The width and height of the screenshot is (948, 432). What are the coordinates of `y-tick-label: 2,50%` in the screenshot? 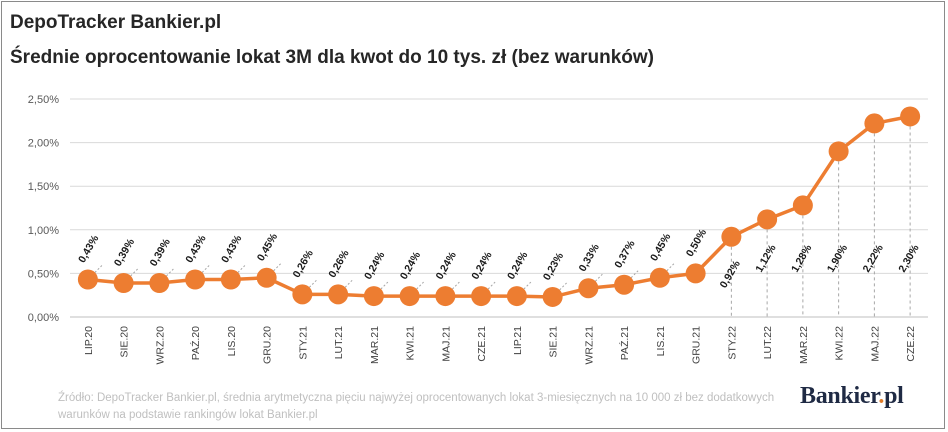 It's located at (43, 100).